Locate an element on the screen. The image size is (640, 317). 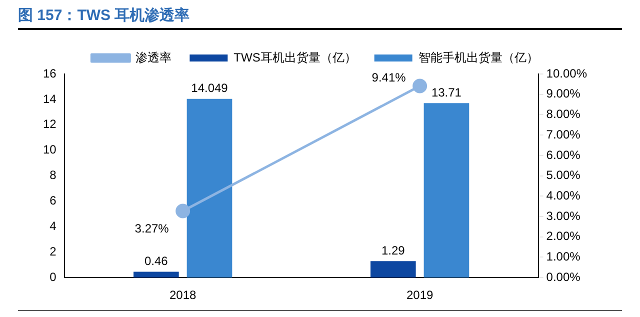
legend-label: TWS耳机出货量（亿） is located at coordinates (295, 57).